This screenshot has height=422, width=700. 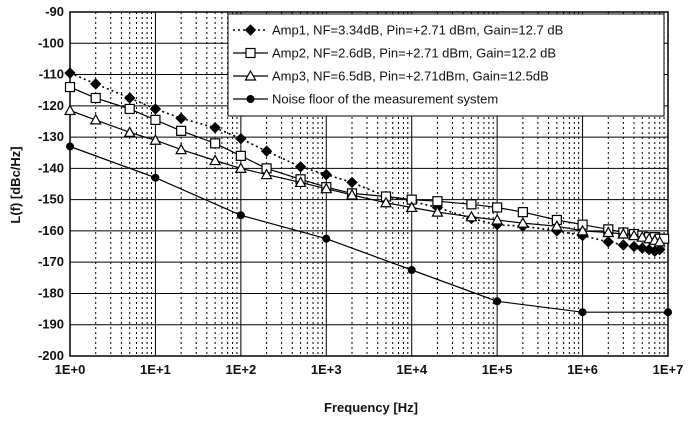 I want to click on y-tick-label: -90, so click(x=54, y=11).